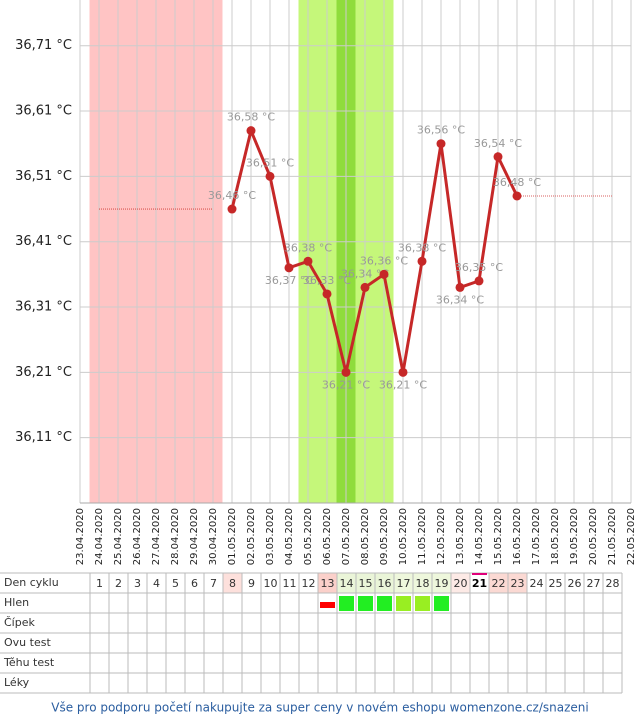 The height and width of the screenshot is (720, 640). What do you see at coordinates (498, 536) in the screenshot?
I see `x-tick-label: 15.05.2020` at bounding box center [498, 536].